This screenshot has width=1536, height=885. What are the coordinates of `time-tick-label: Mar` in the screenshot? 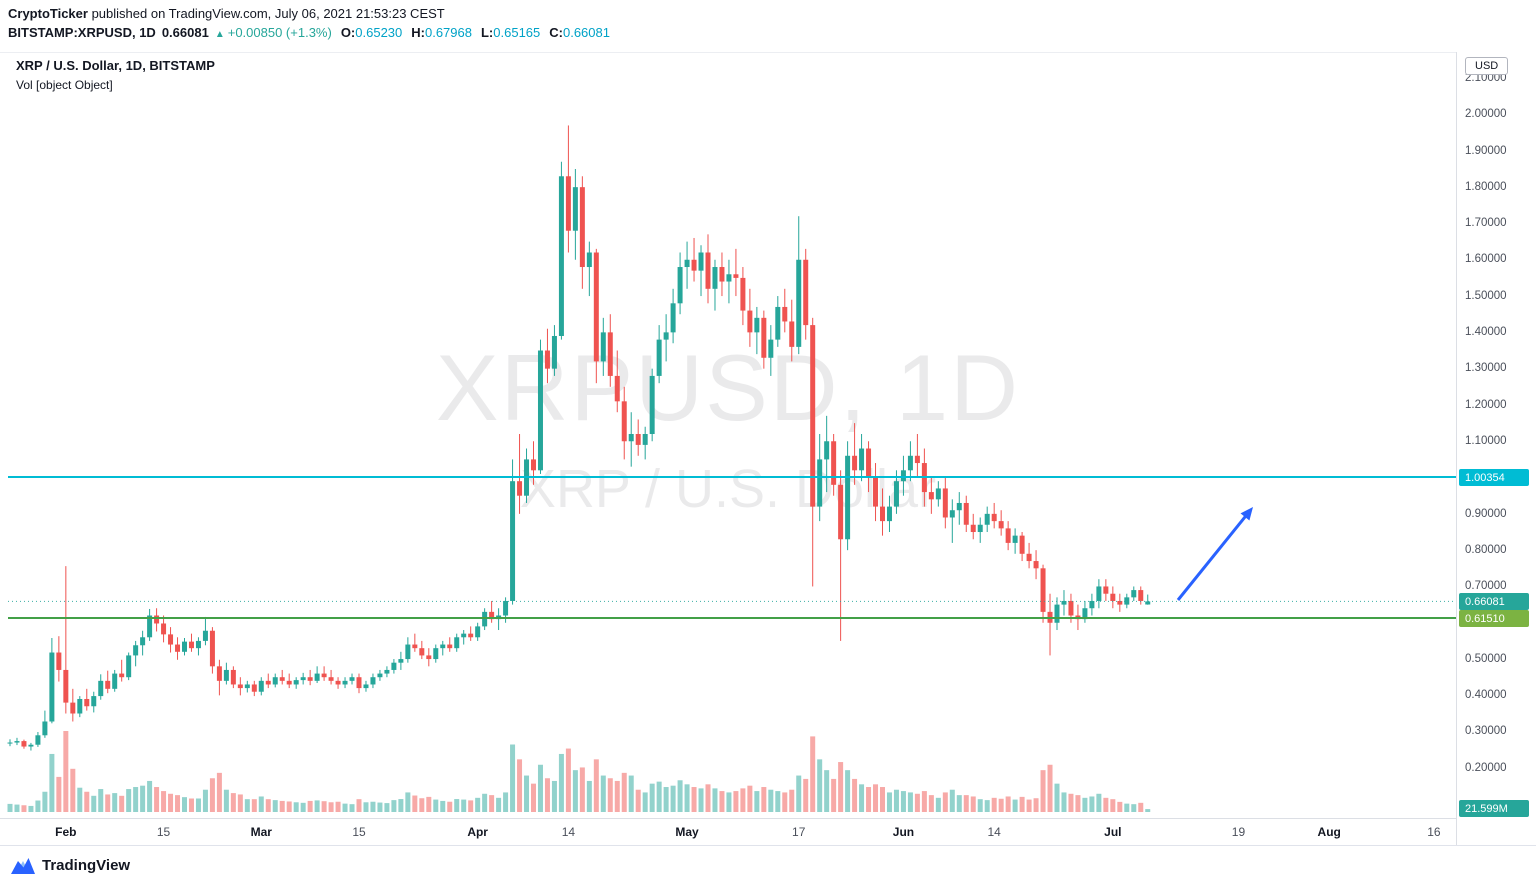 It's located at (261, 832).